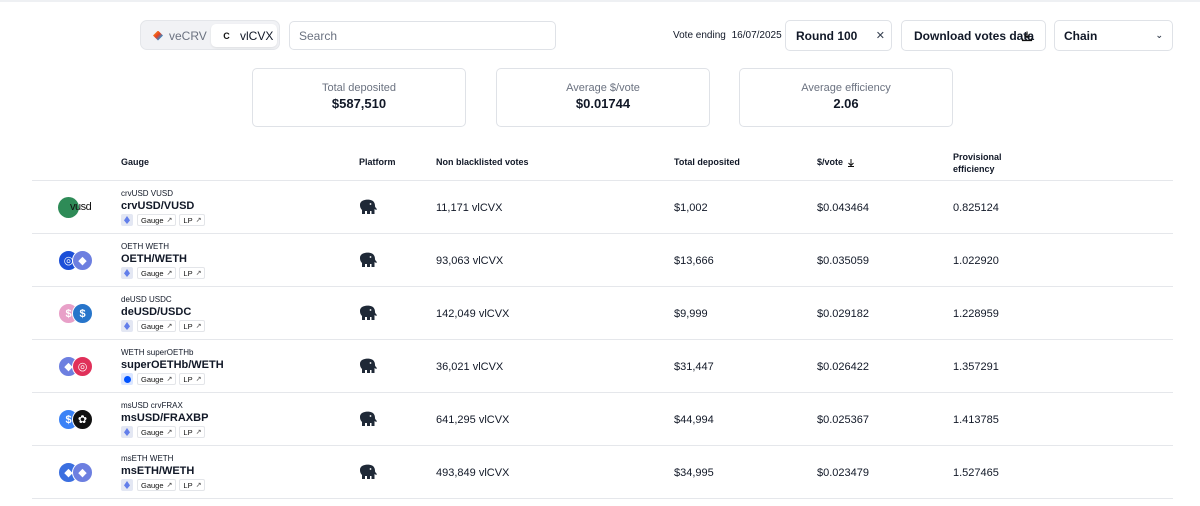 The image size is (1200, 506). What do you see at coordinates (473, 473) in the screenshot?
I see `votes-value: 493,849 vlCVX` at bounding box center [473, 473].